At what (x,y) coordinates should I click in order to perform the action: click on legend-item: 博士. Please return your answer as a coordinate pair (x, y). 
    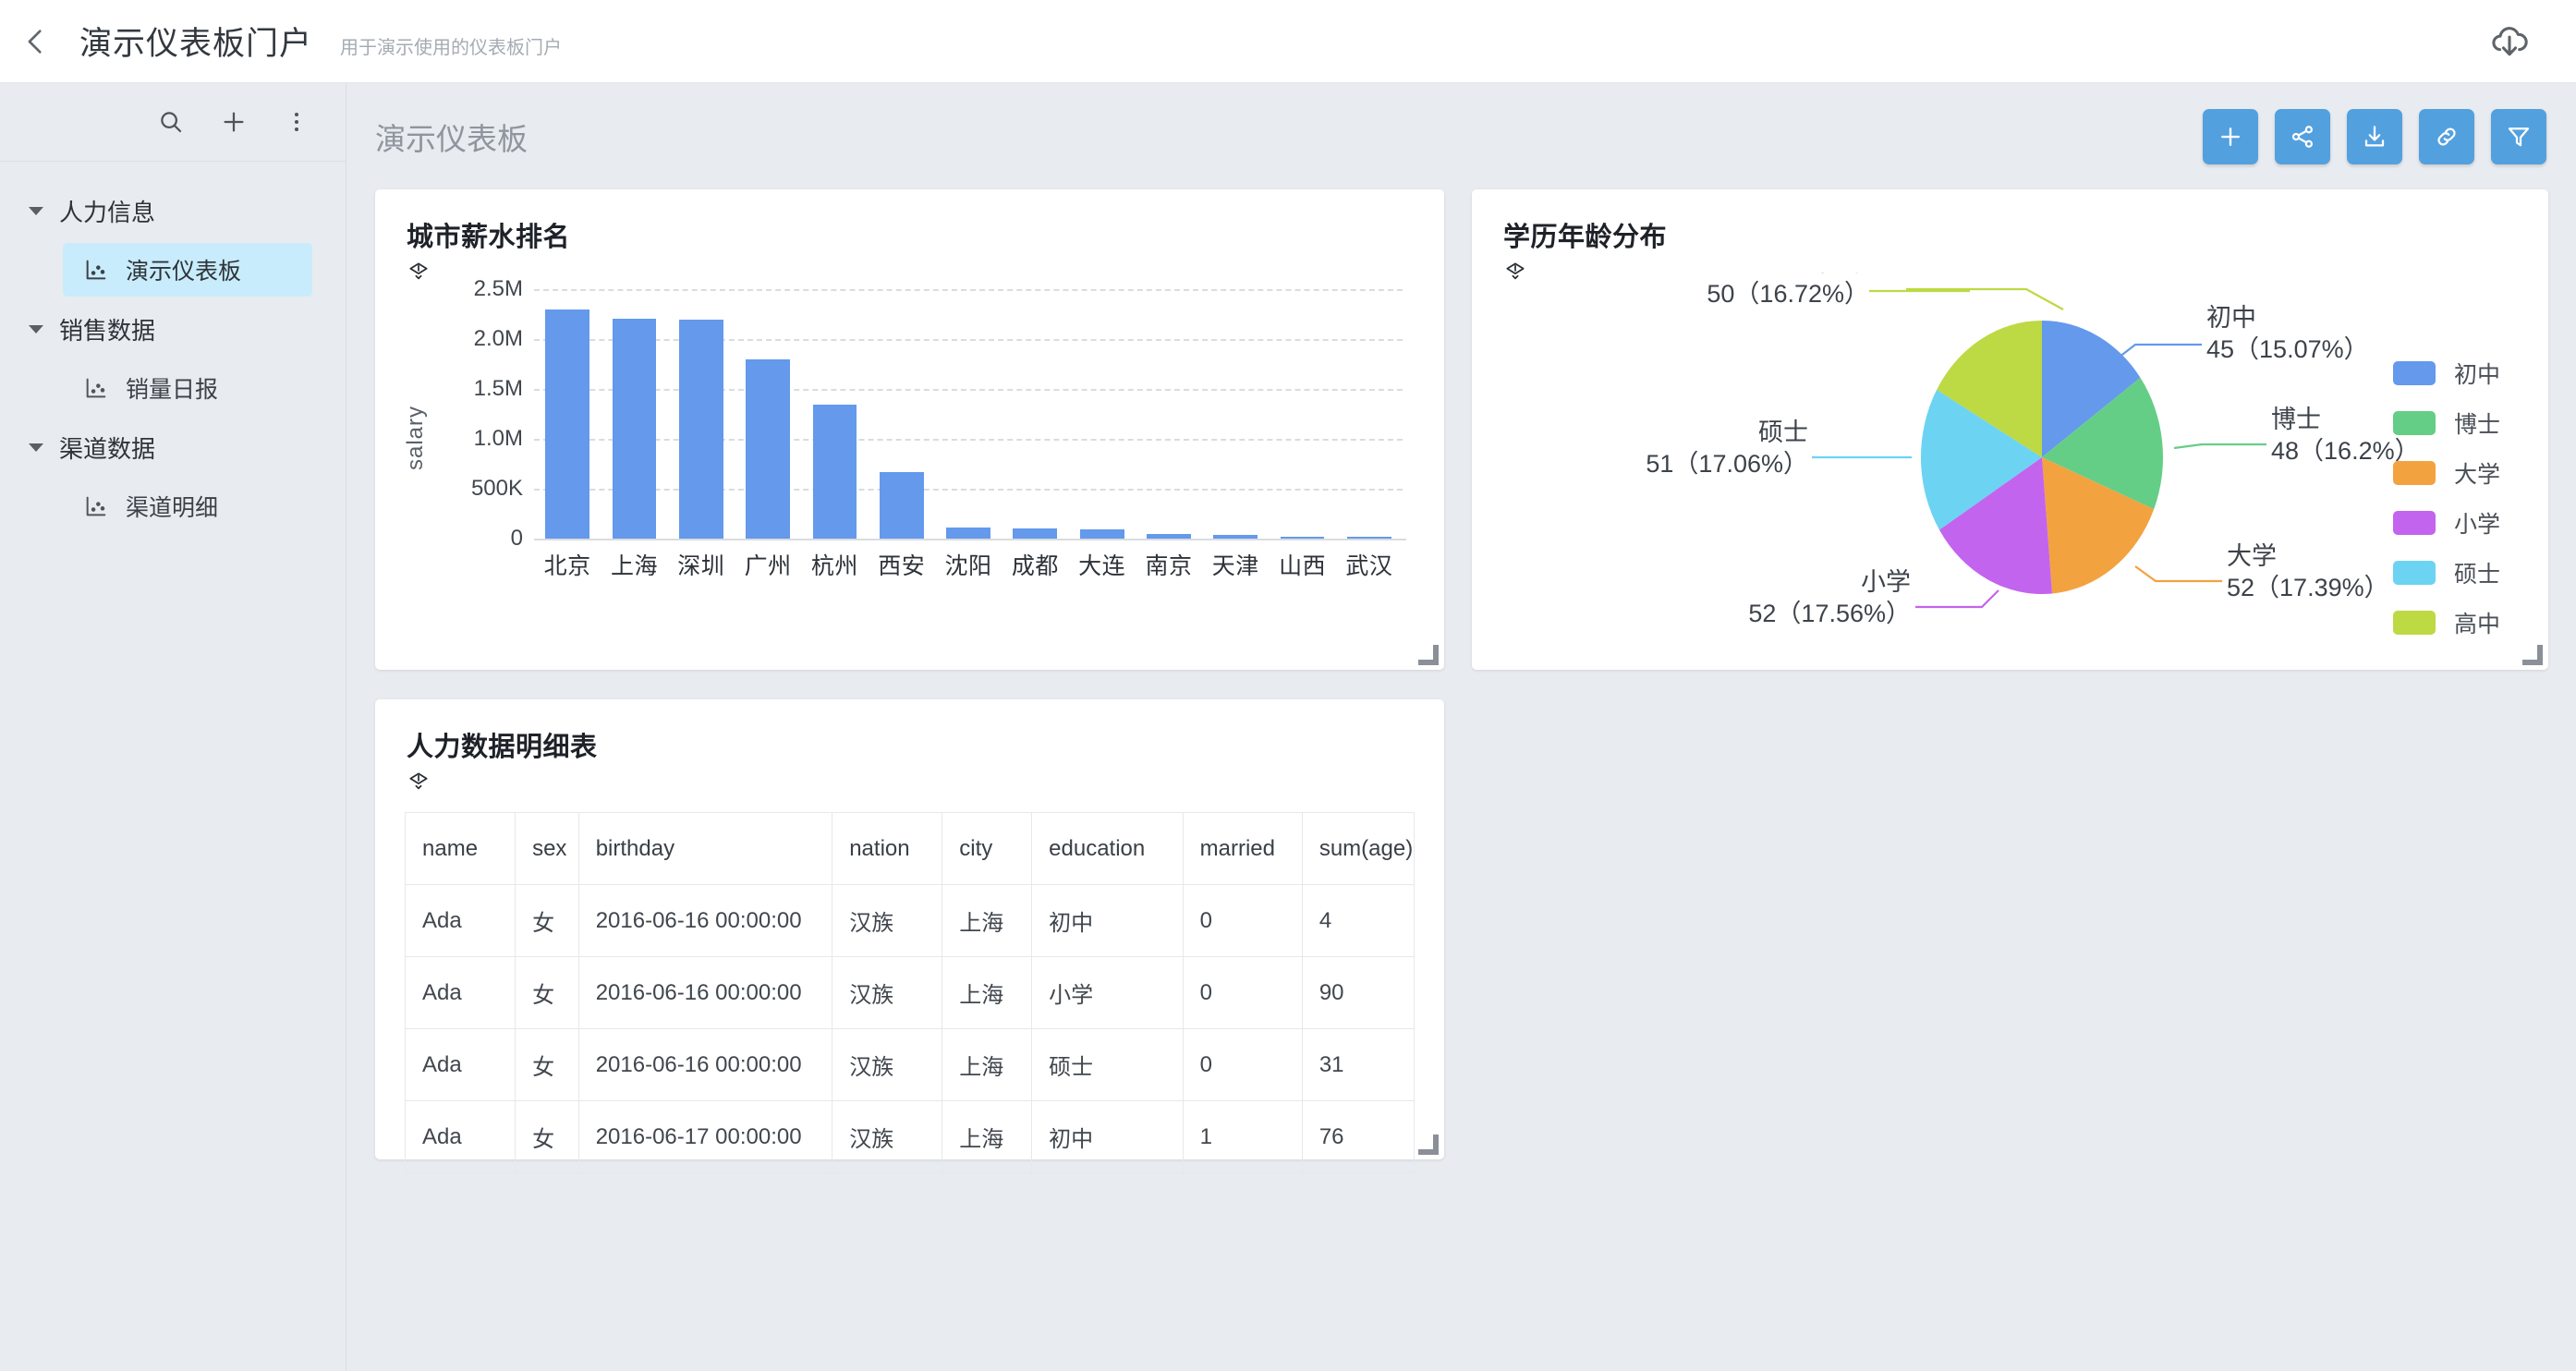
    Looking at the image, I should click on (2446, 423).